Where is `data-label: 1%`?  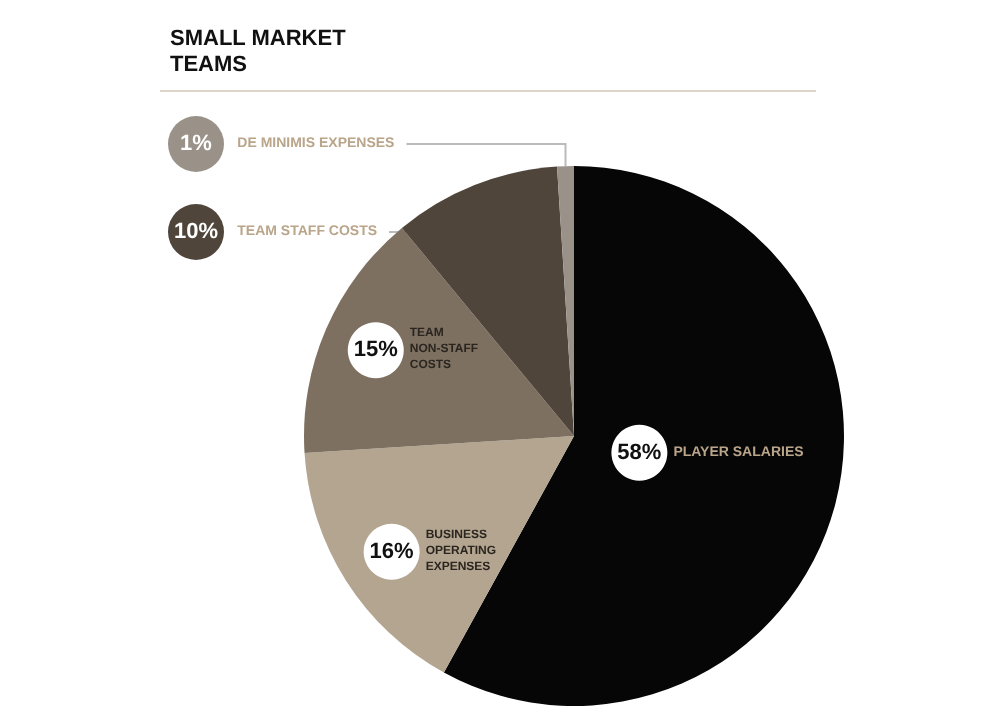
data-label: 1% is located at coordinates (196, 144).